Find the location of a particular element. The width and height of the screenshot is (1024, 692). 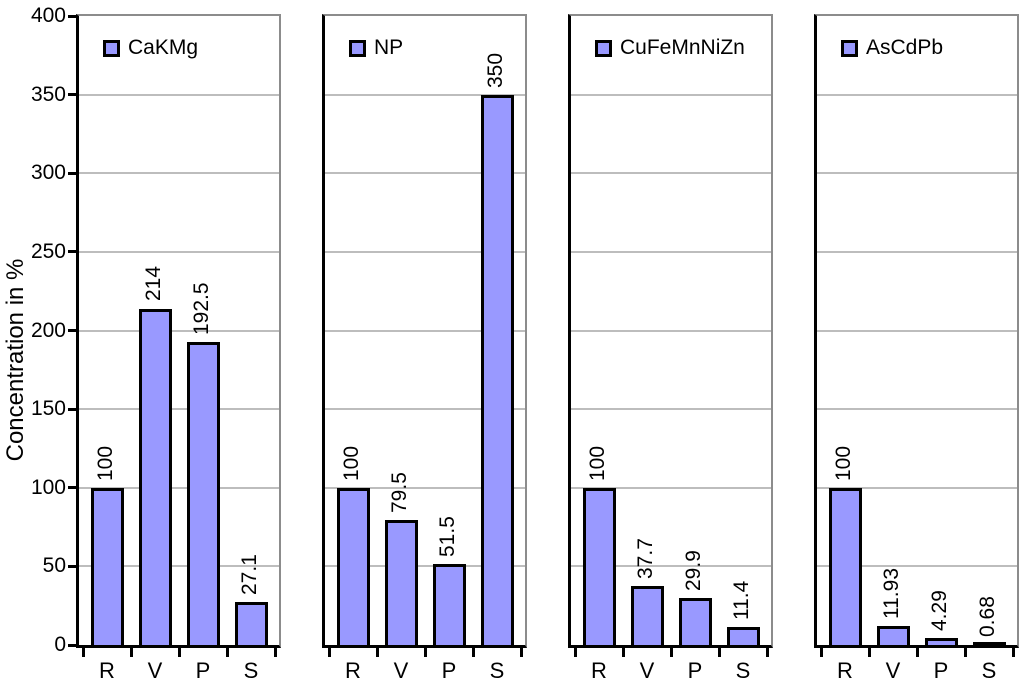

legend: NP is located at coordinates (376, 48).